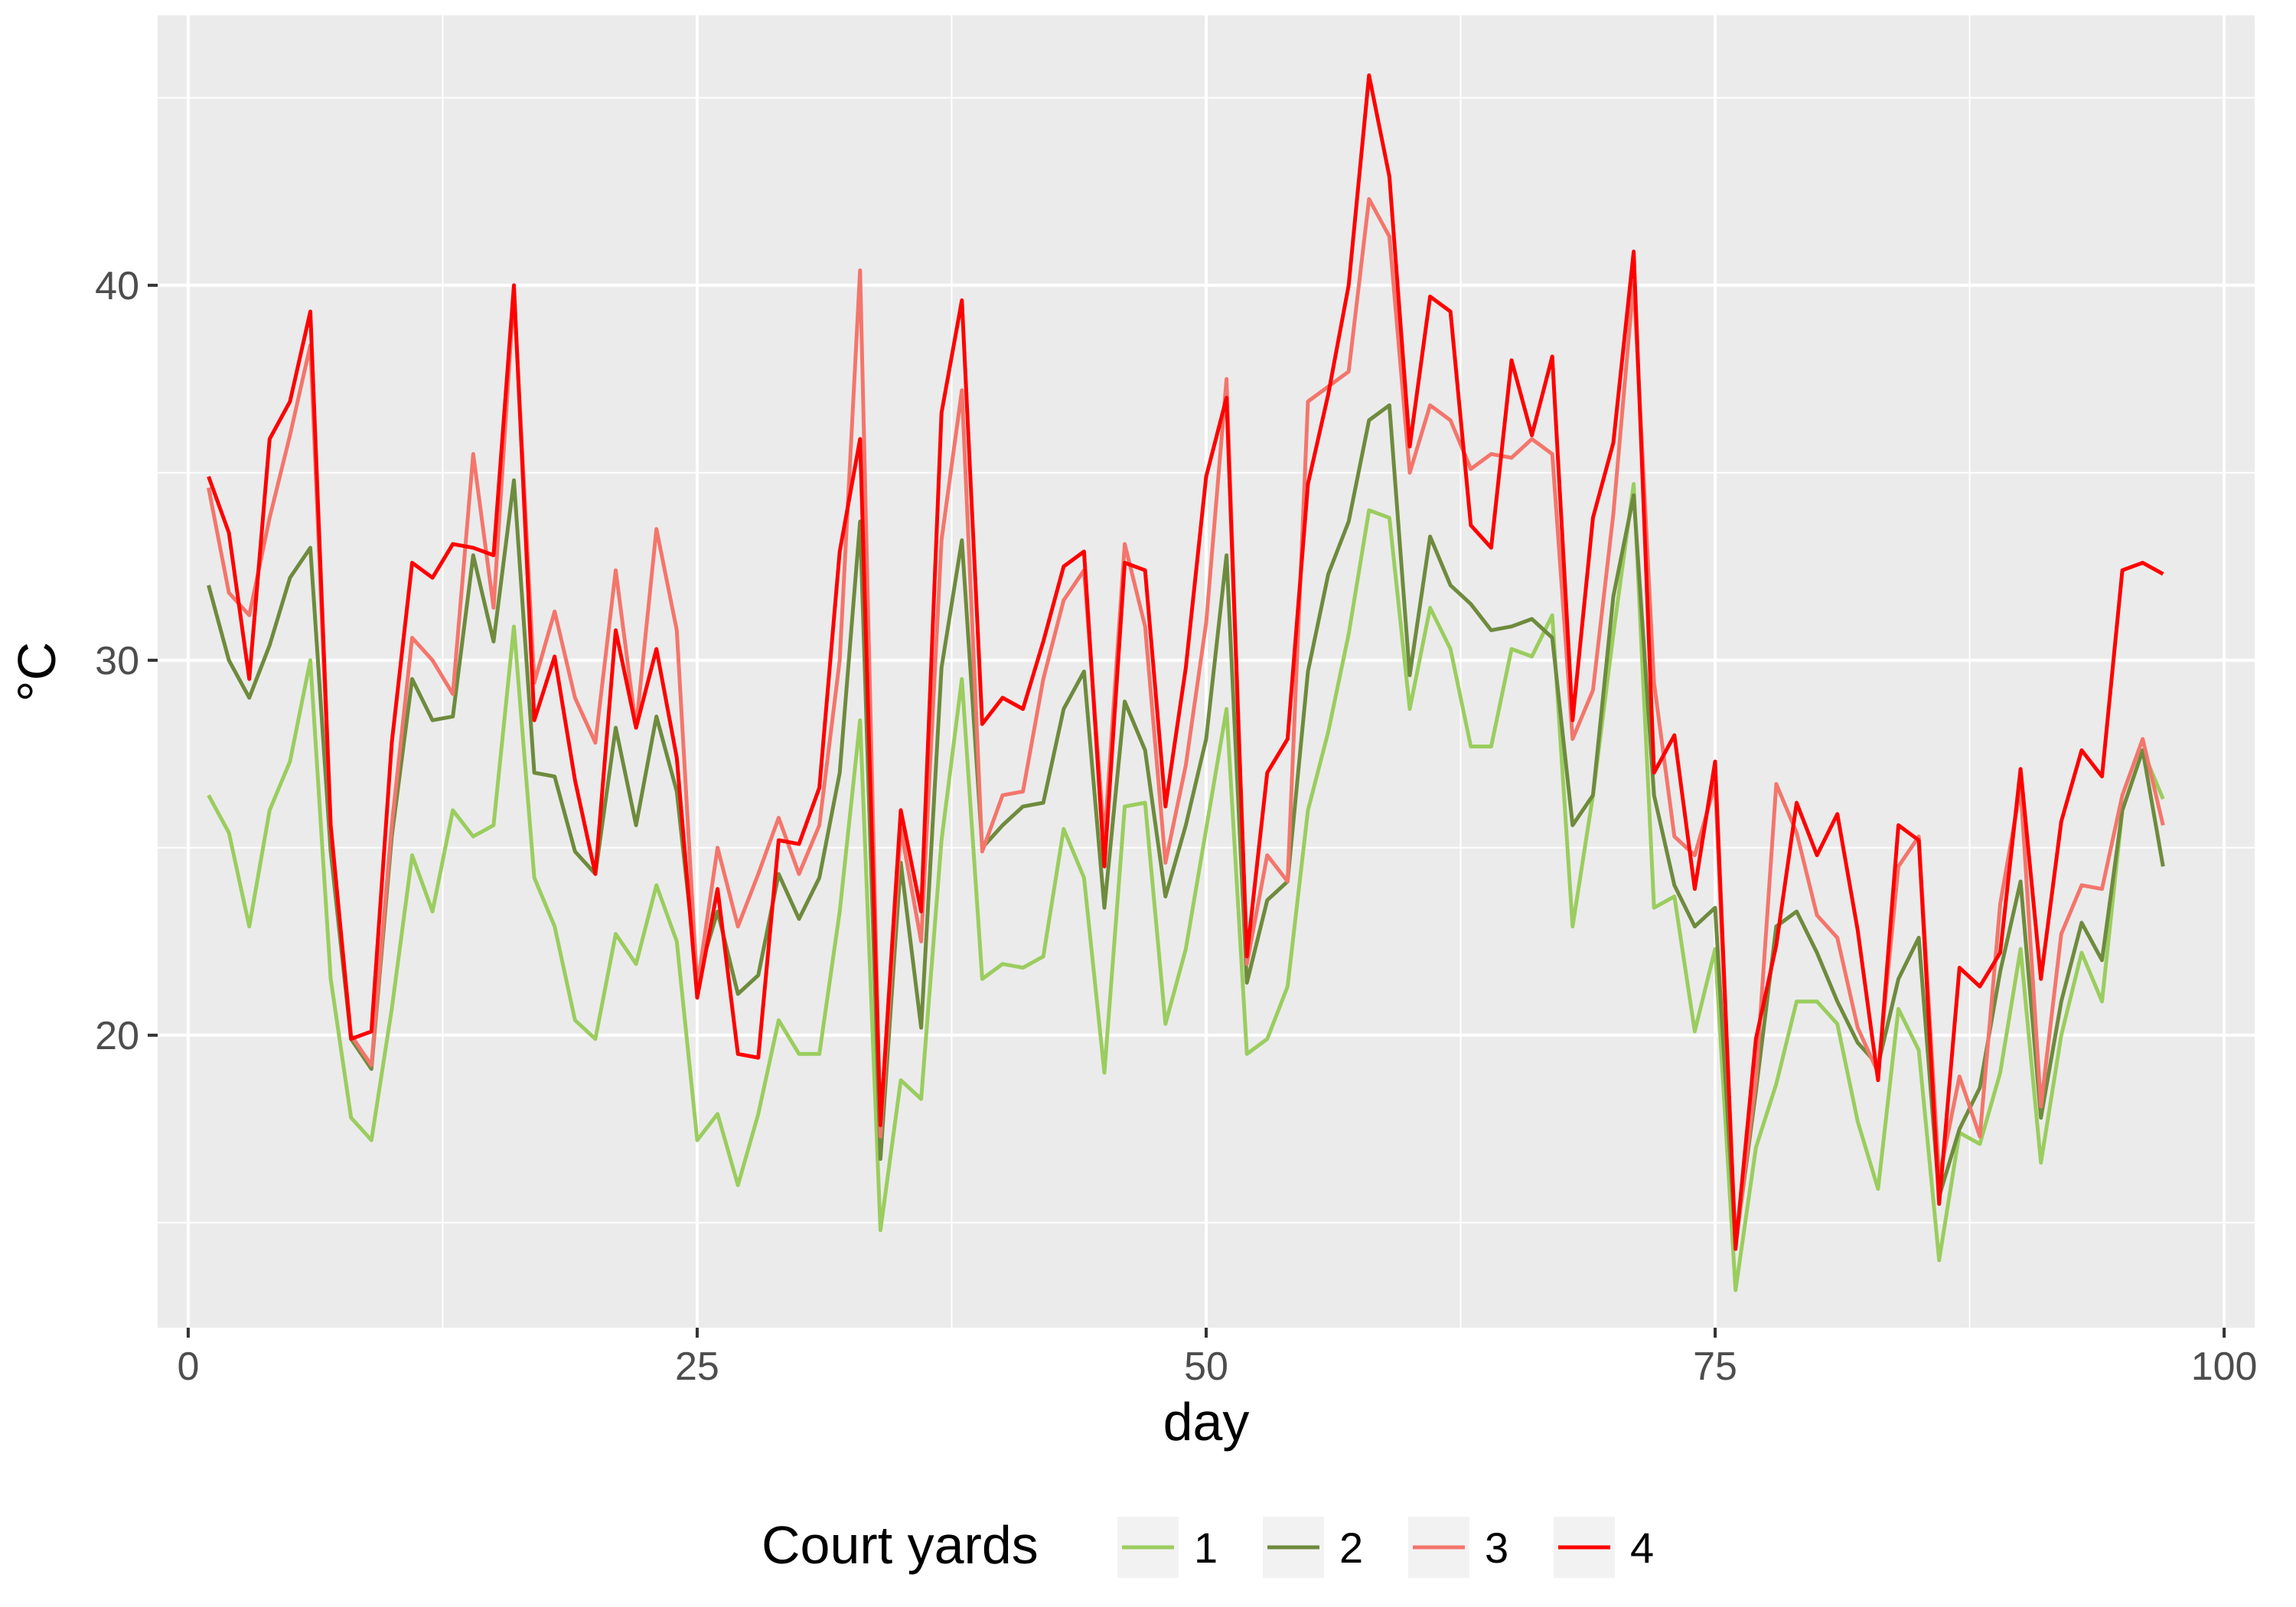 Image resolution: width=2296 pixels, height=1607 pixels. I want to click on x-axis-title: day, so click(1206, 1422).